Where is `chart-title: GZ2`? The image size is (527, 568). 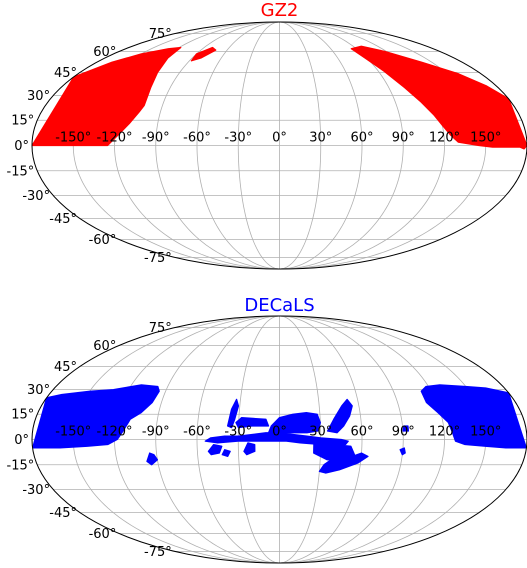
chart-title: GZ2 is located at coordinates (280, 10).